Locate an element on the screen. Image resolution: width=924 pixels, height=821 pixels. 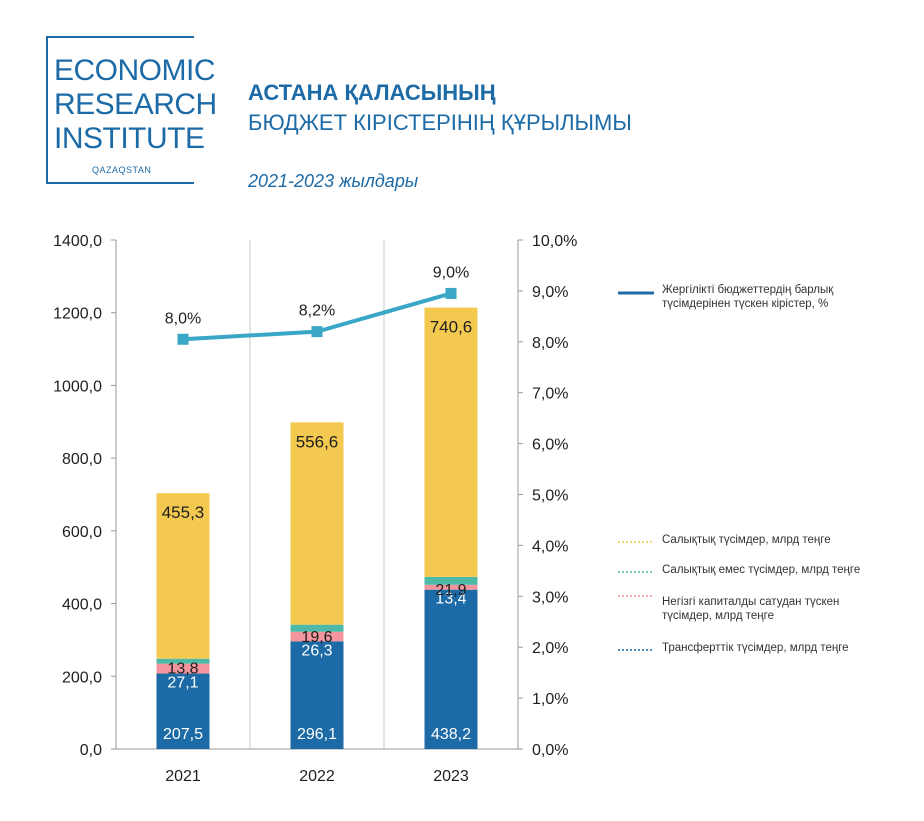
data-label-tax: 740,6 is located at coordinates (451, 327).